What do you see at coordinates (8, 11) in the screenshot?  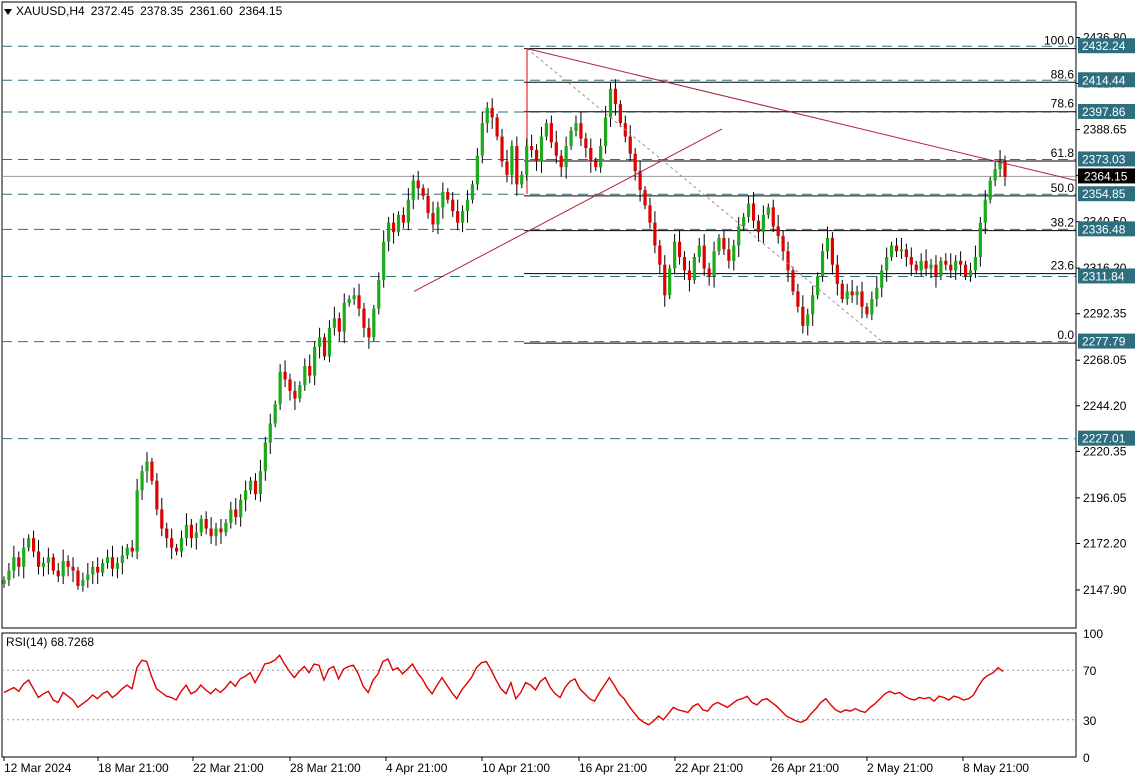 I see `dropdown-triangle-icon` at bounding box center [8, 11].